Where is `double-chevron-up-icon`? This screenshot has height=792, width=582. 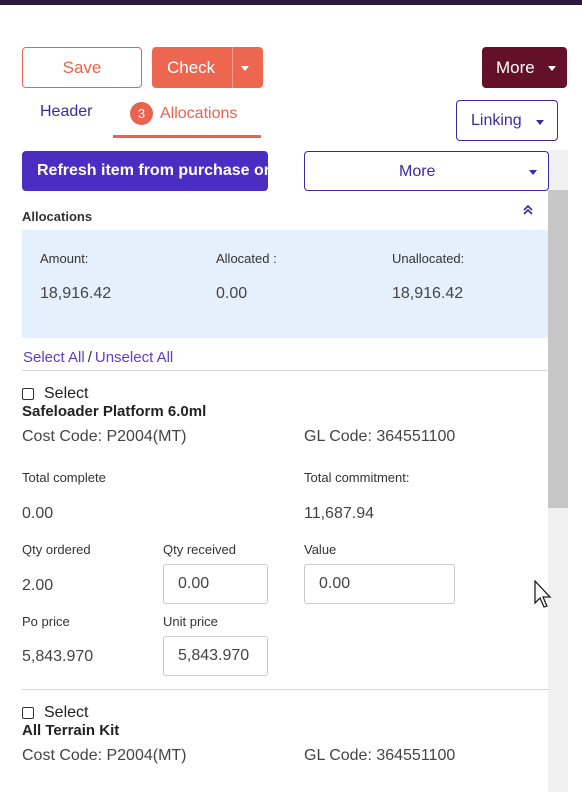
double-chevron-up-icon is located at coordinates (528, 210).